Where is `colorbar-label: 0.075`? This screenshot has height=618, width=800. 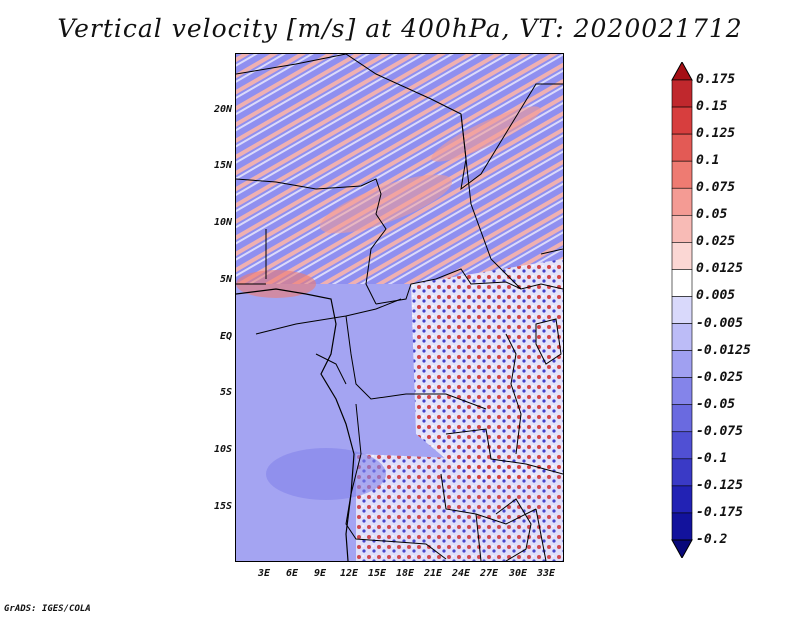 colorbar-label: 0.075 is located at coordinates (716, 188).